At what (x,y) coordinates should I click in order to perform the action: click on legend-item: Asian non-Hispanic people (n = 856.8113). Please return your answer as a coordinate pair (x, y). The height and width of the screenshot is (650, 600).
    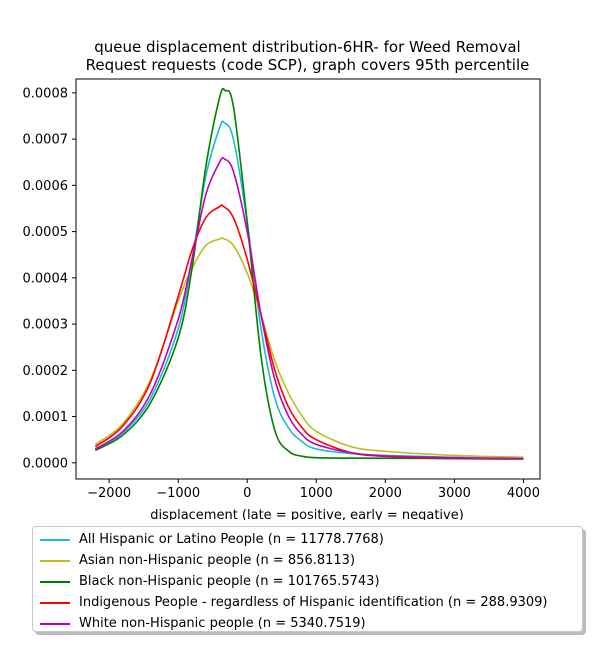
    Looking at the image, I should click on (307, 560).